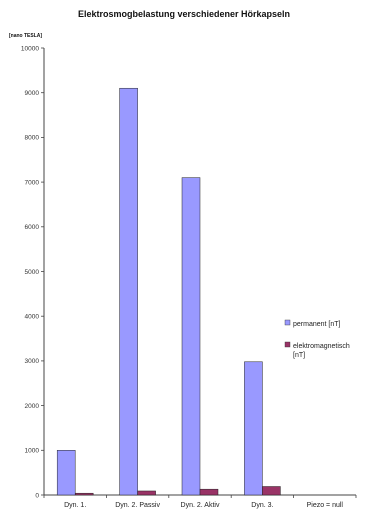 The image size is (369, 511). I want to click on x-category-label: Dyn. 3., so click(262, 505).